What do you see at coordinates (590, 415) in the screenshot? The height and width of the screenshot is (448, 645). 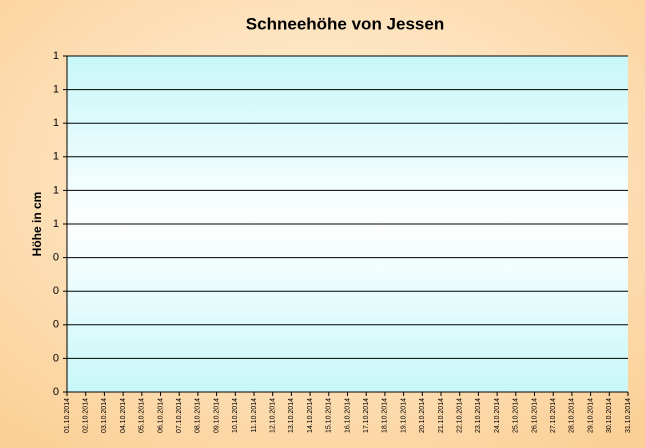 I see `x-tick-label: 29.10.2014` at bounding box center [590, 415].